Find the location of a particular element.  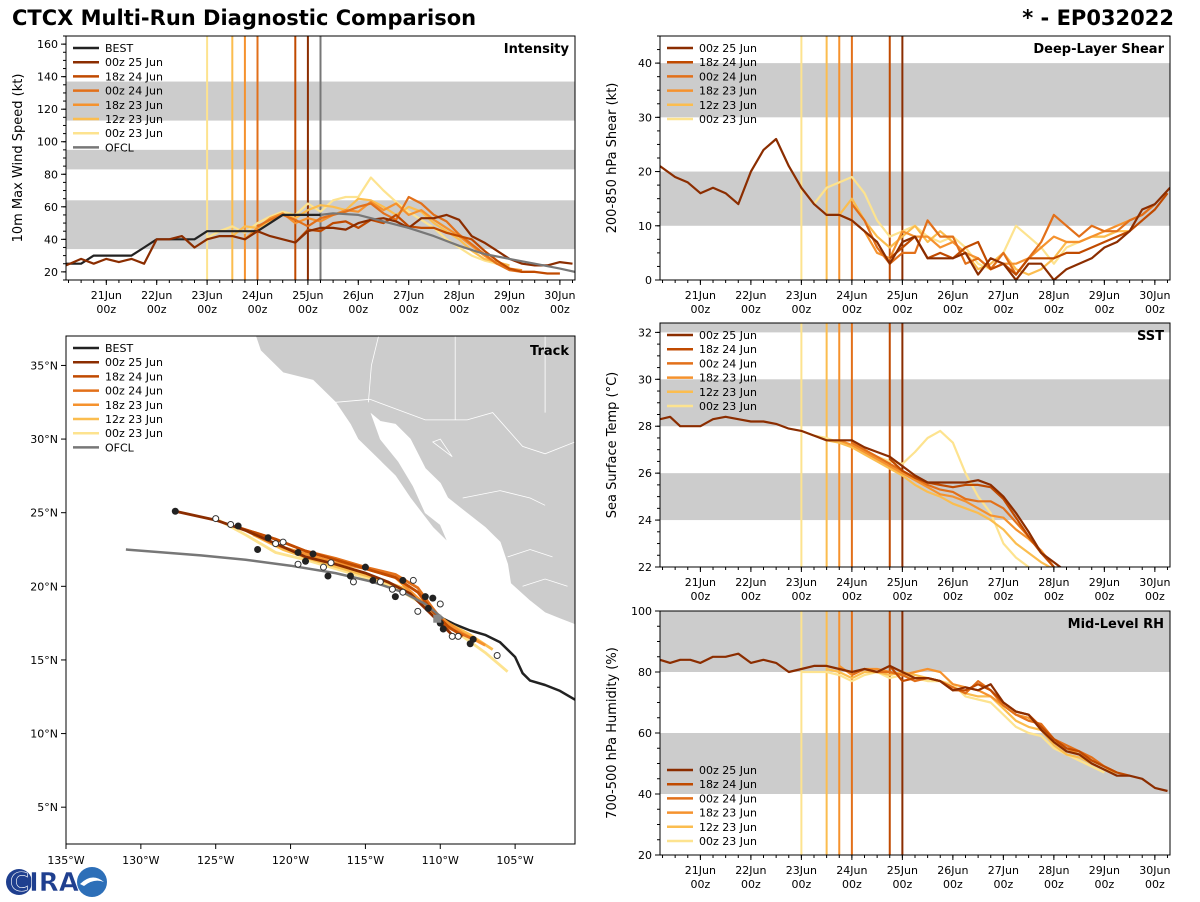

shear-legend-label: 00z 24 Jun is located at coordinates (728, 76).